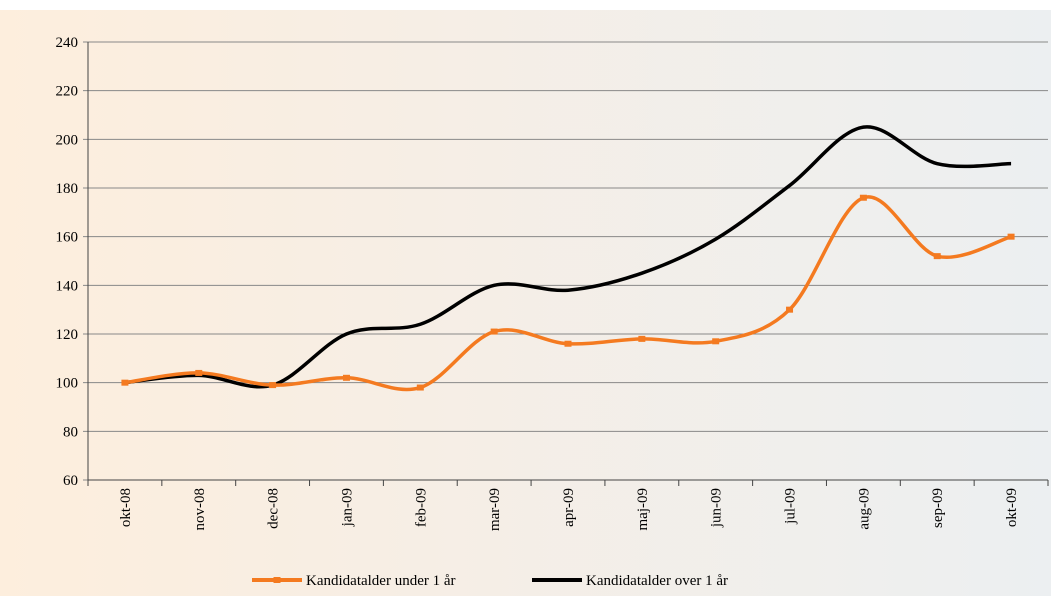  I want to click on x-tick-label: jun-09, so click(717, 508).